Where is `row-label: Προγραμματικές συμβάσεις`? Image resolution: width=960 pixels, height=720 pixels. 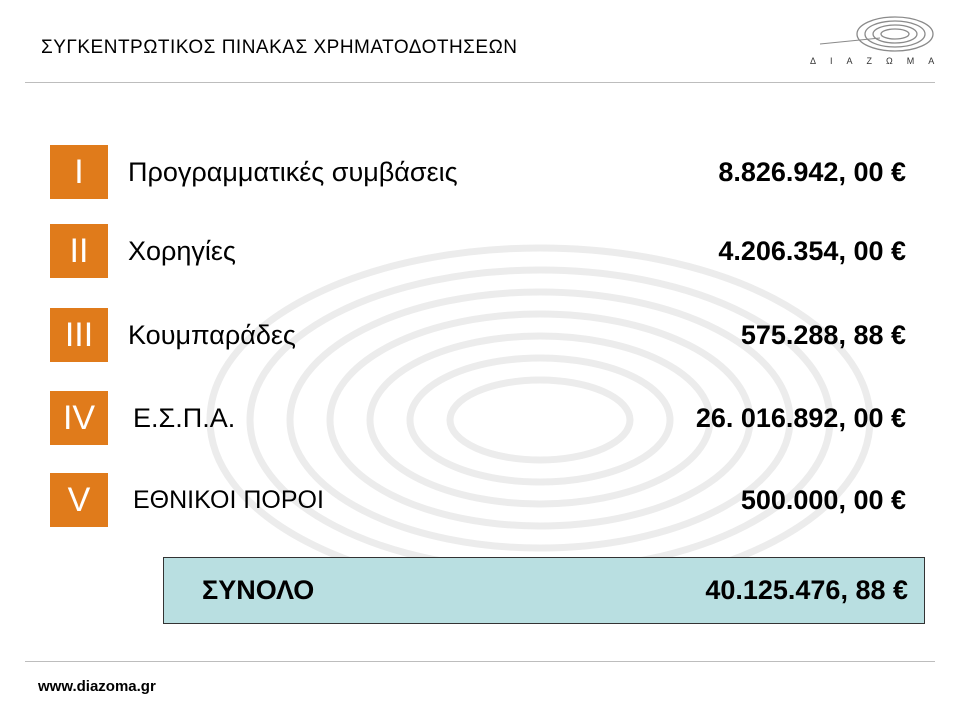
row-label: Προγραμματικές συμβάσεις is located at coordinates (293, 172).